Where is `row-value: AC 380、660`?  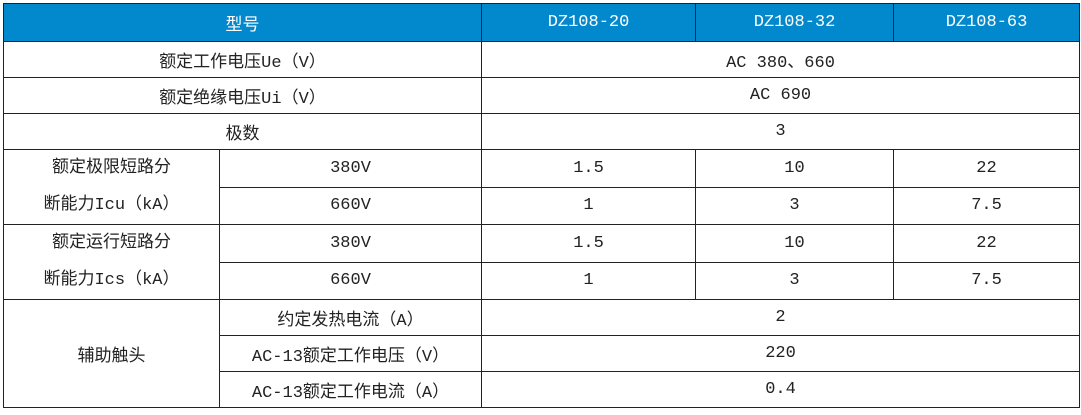 row-value: AC 380、660 is located at coordinates (780, 59).